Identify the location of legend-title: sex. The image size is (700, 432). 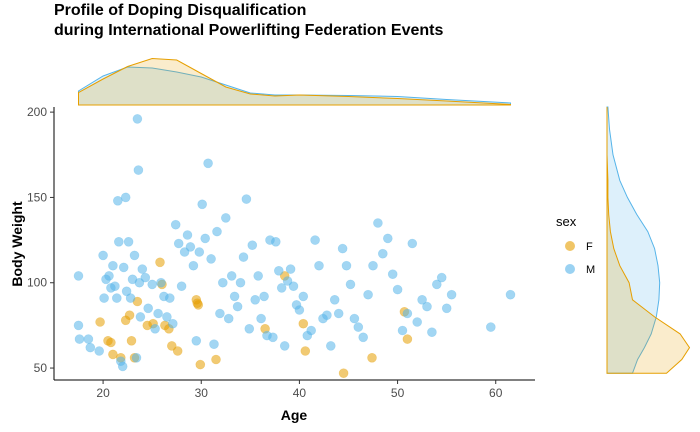
(566, 221).